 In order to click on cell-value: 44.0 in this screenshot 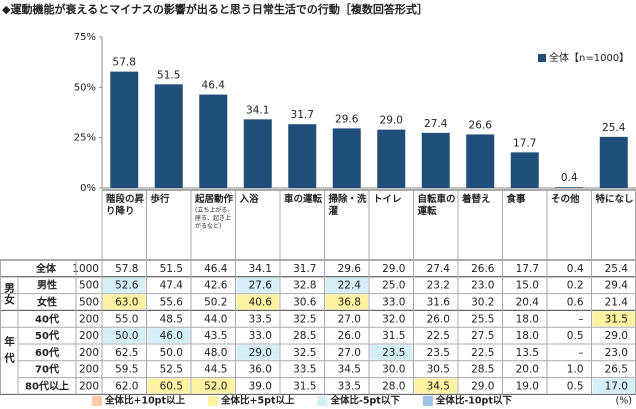, I will do `click(215, 319)`.